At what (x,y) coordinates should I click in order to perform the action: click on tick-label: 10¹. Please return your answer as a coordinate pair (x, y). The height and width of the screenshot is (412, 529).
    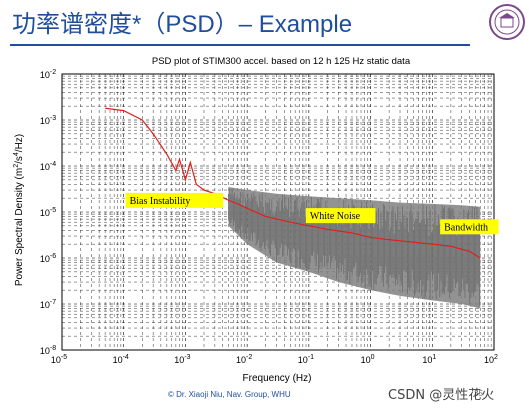
    Looking at the image, I should click on (429, 359).